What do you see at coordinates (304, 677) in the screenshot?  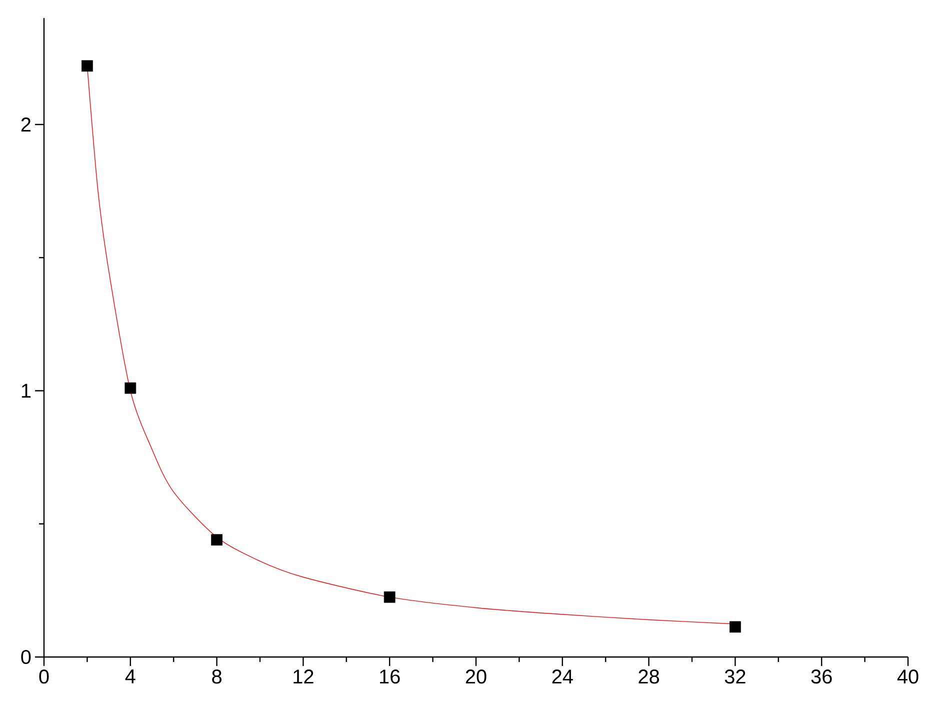 I see `x-tick-label: 12` at bounding box center [304, 677].